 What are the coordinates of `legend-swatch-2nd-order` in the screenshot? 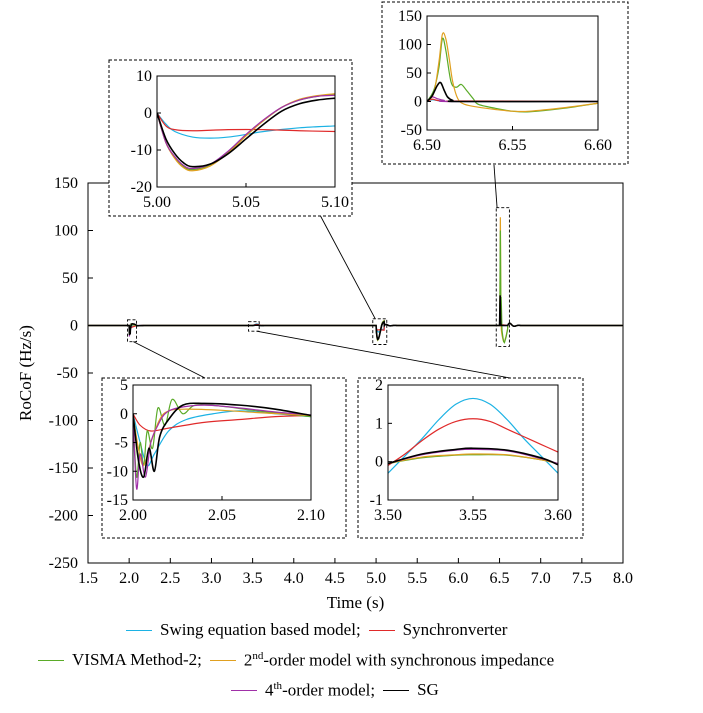 It's located at (222, 660).